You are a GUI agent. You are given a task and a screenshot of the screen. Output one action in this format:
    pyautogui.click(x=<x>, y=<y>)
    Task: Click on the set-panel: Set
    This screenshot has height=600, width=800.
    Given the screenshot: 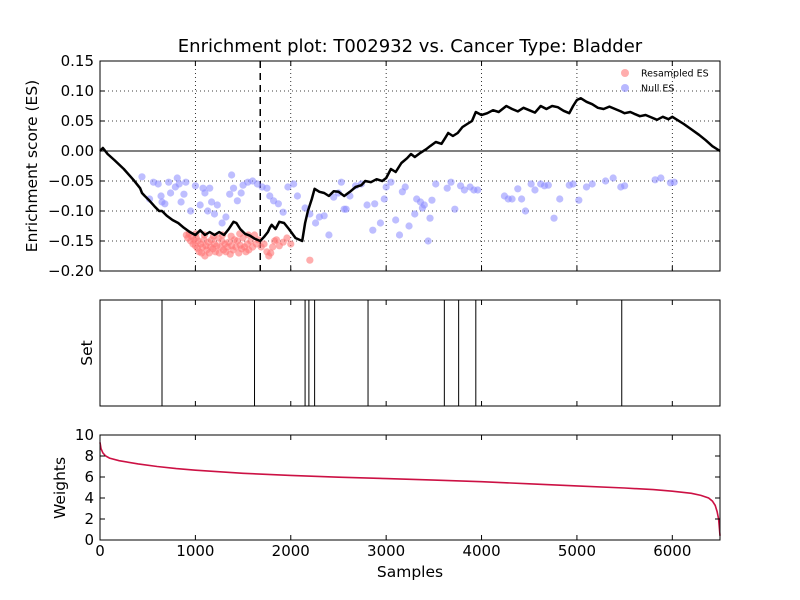 What is the action you would take?
    pyautogui.click(x=399, y=353)
    